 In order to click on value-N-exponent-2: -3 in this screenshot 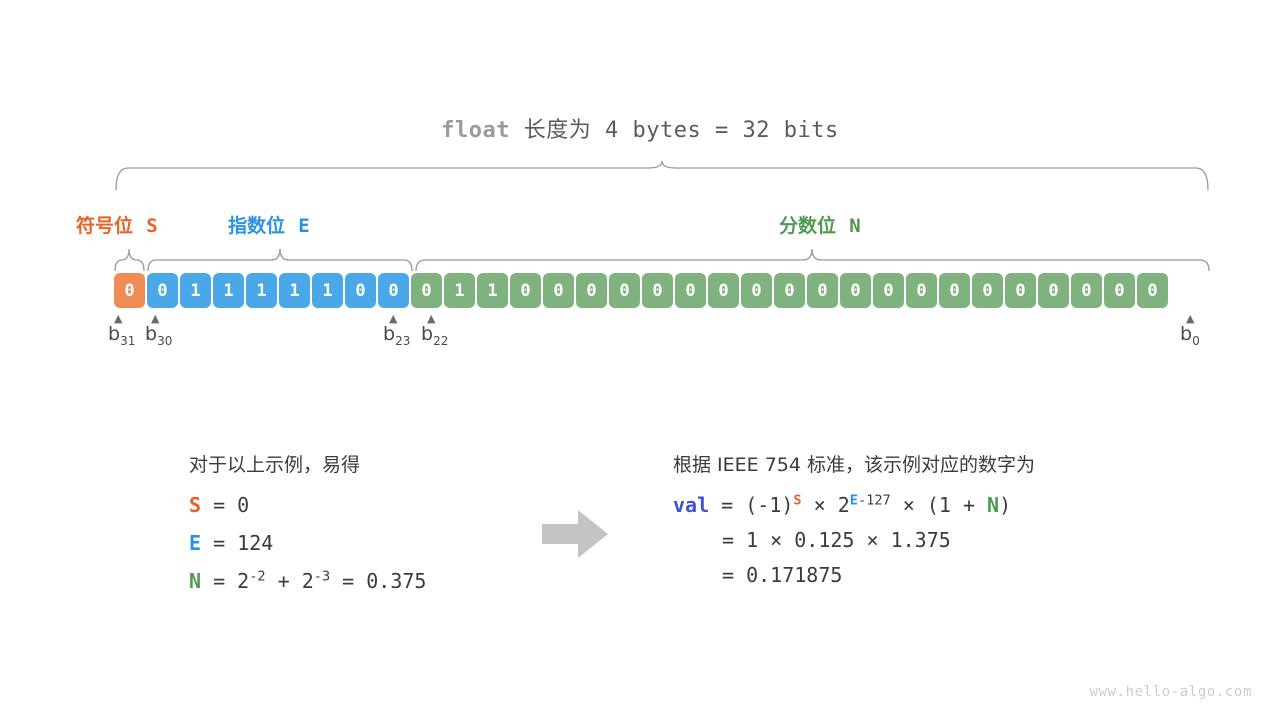, I will do `click(322, 576)`.